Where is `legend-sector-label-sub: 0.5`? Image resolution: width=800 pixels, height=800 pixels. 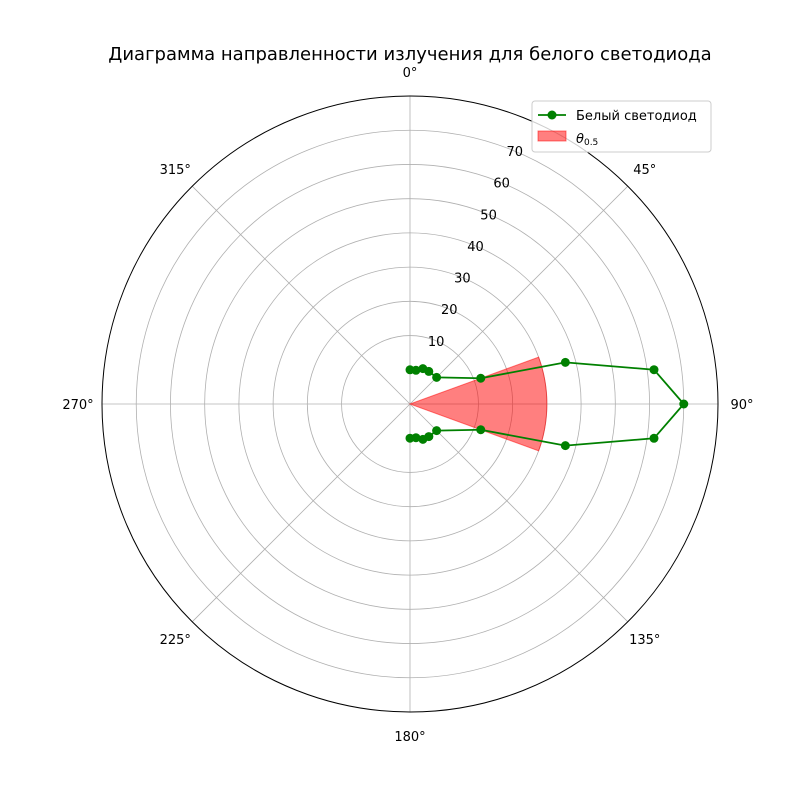 legend-sector-label-sub: 0.5 is located at coordinates (591, 143).